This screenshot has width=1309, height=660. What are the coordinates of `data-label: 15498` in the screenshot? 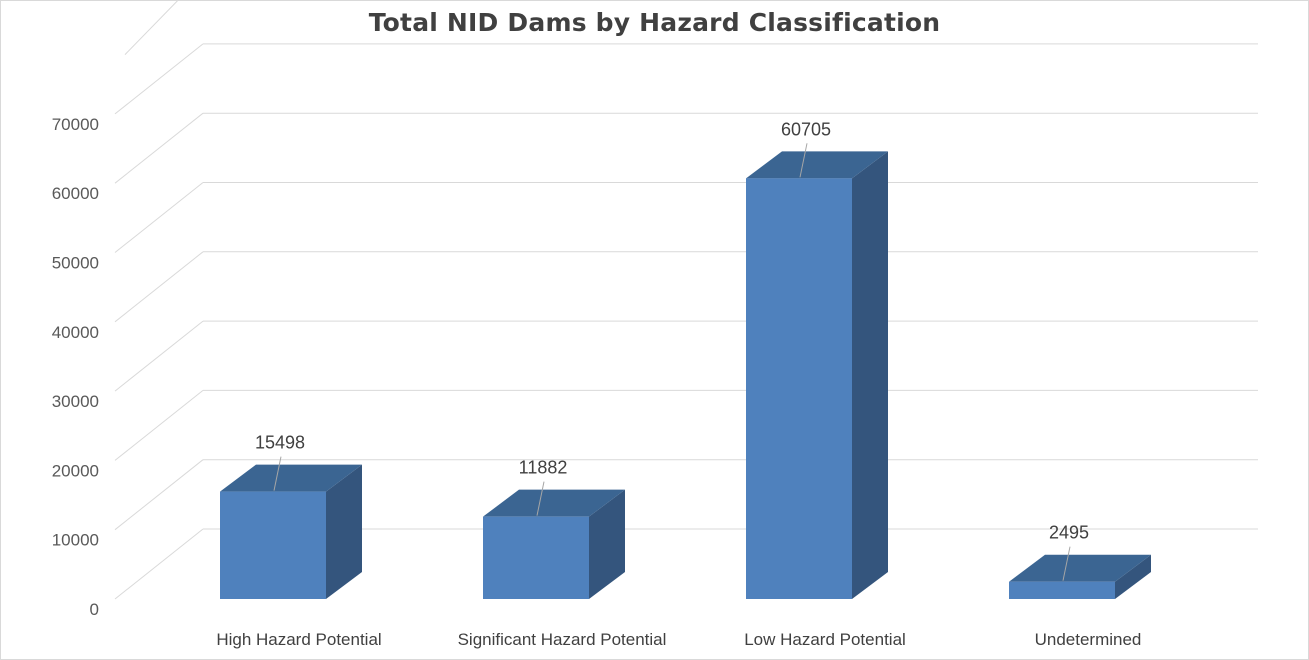 It's located at (280, 443).